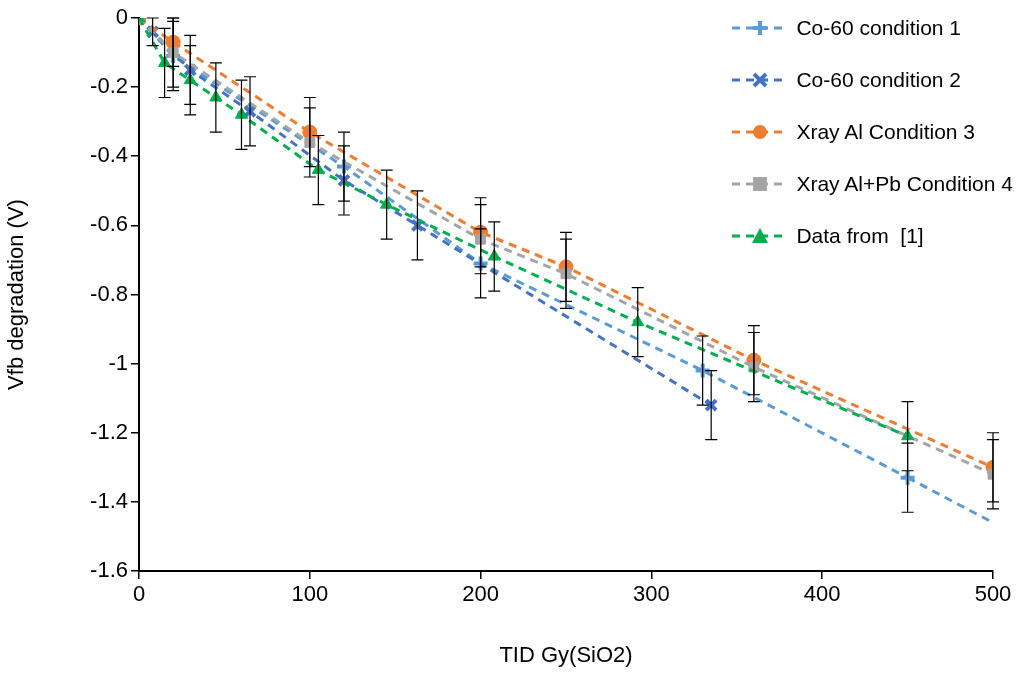 This screenshot has height=673, width=1029. Describe the element at coordinates (109, 293) in the screenshot. I see `y-tick-label: -0.8` at that location.